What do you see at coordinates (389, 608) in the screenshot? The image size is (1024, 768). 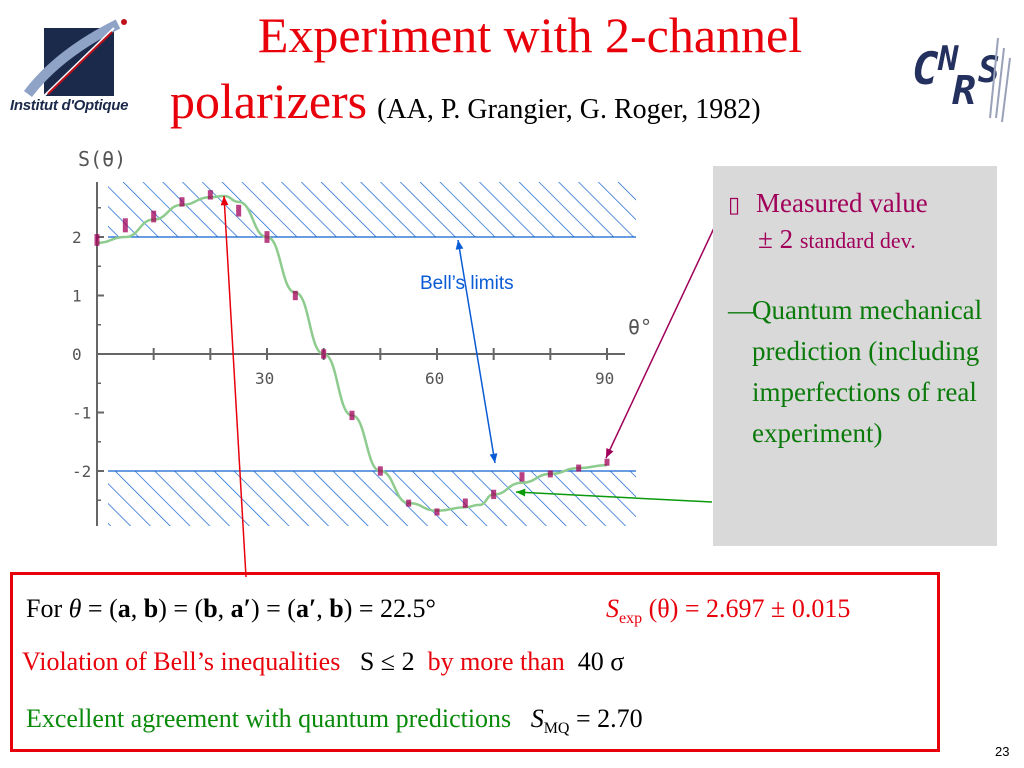 I see `angle-value: ) = 22.5°` at bounding box center [389, 608].